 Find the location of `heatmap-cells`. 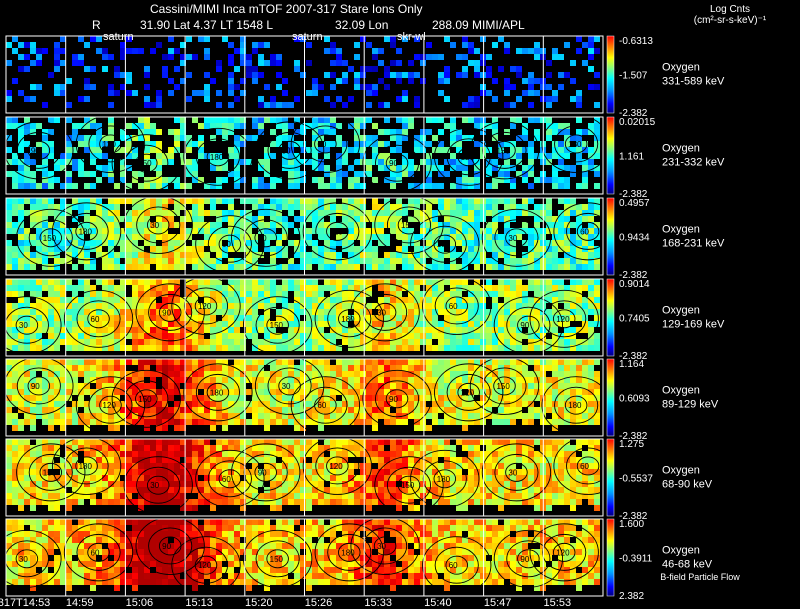

heatmap-cells is located at coordinates (303, 153).